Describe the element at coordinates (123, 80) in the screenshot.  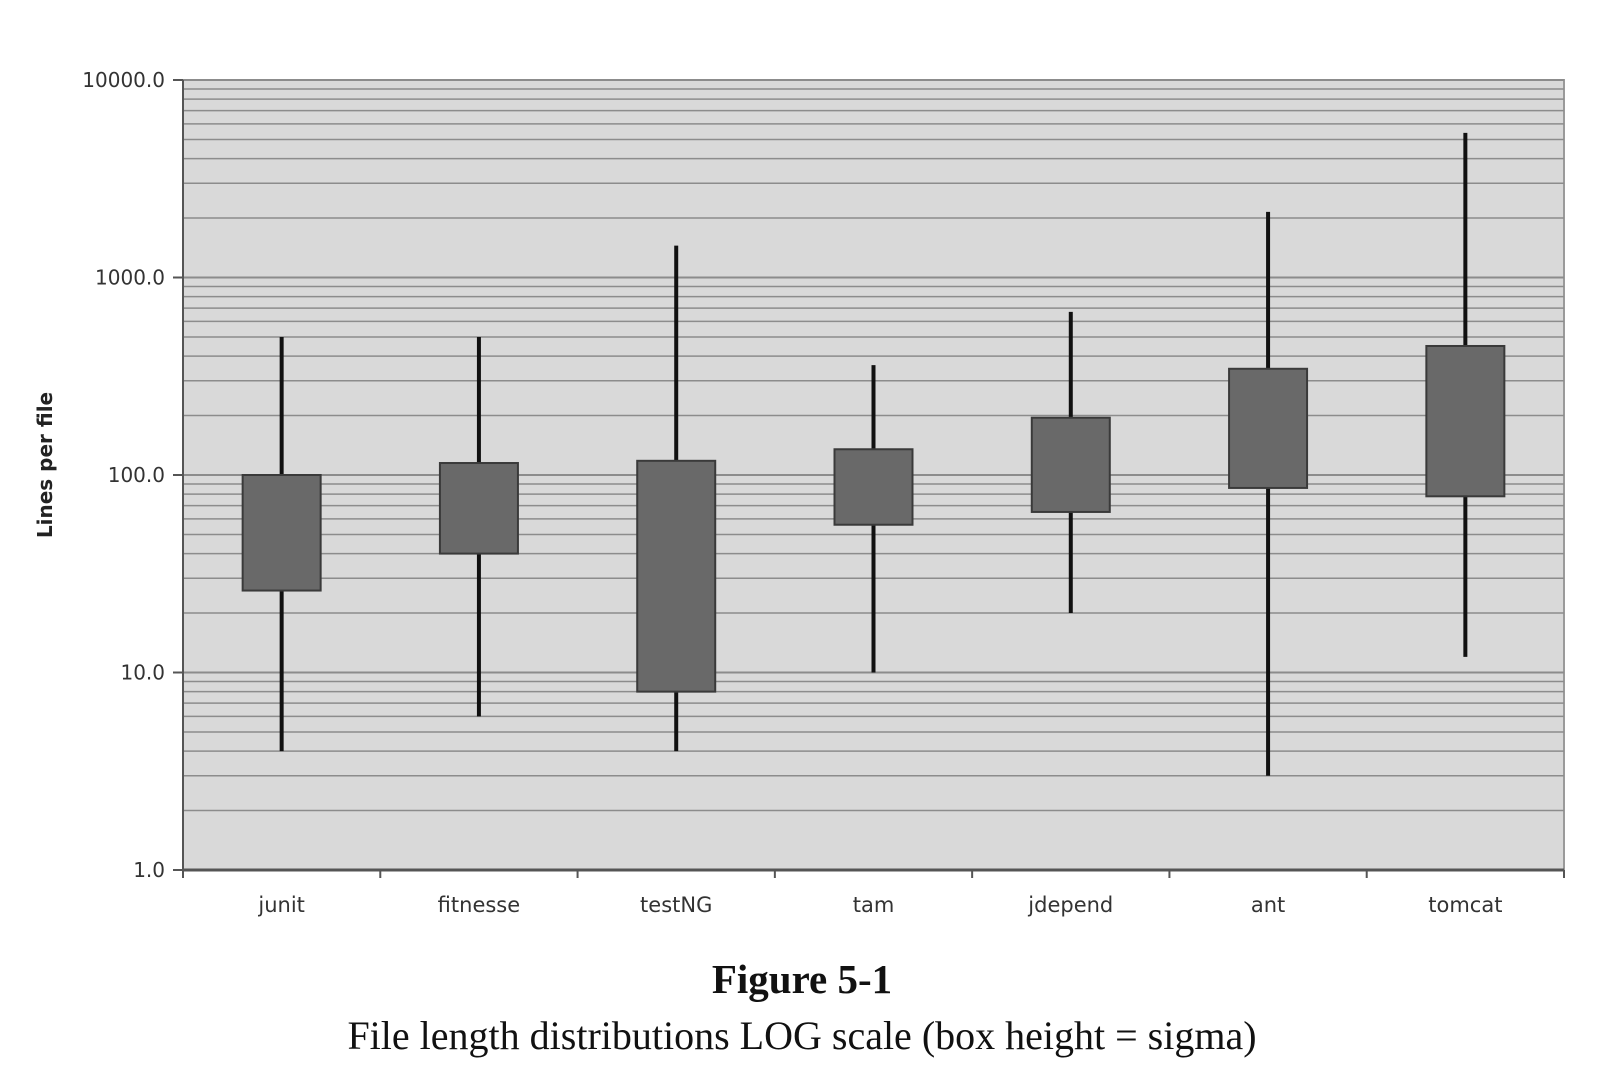
I see `y-tick-label: 10000.0` at that location.